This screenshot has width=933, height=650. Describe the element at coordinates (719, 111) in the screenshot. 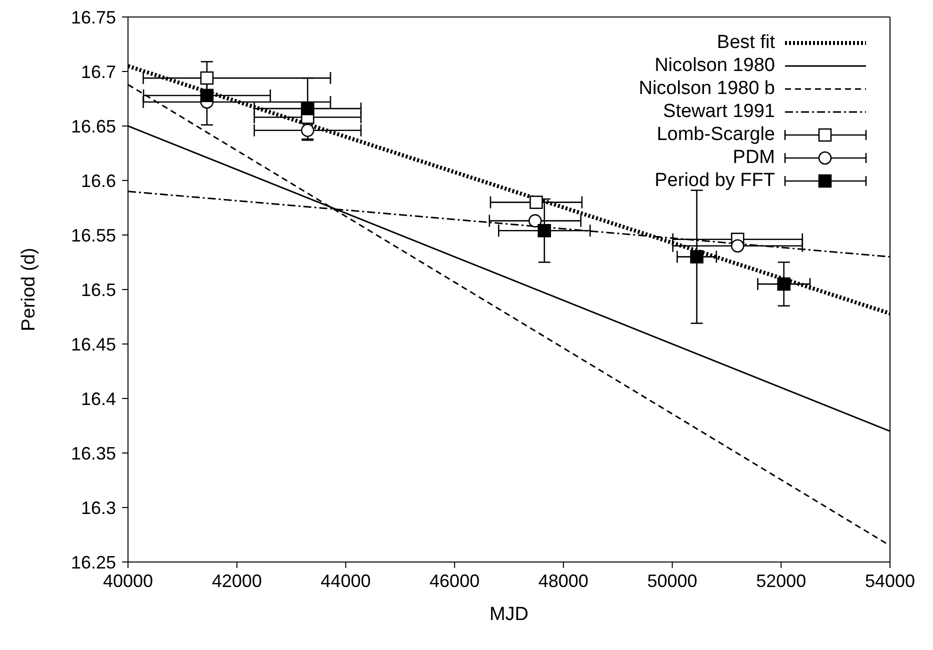

I see `legend-label: Stewart 1991` at that location.